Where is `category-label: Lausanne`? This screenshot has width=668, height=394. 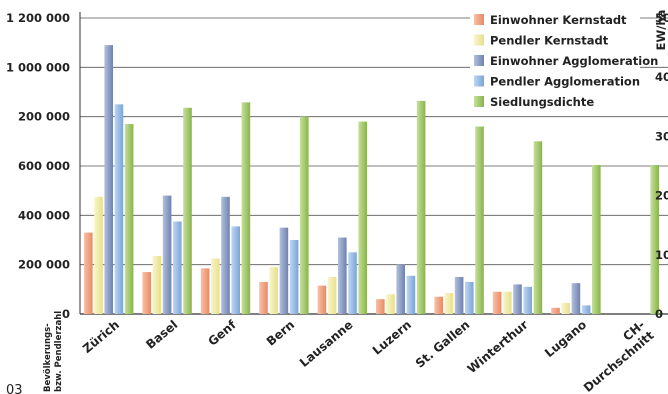 category-label: Lausanne is located at coordinates (326, 344).